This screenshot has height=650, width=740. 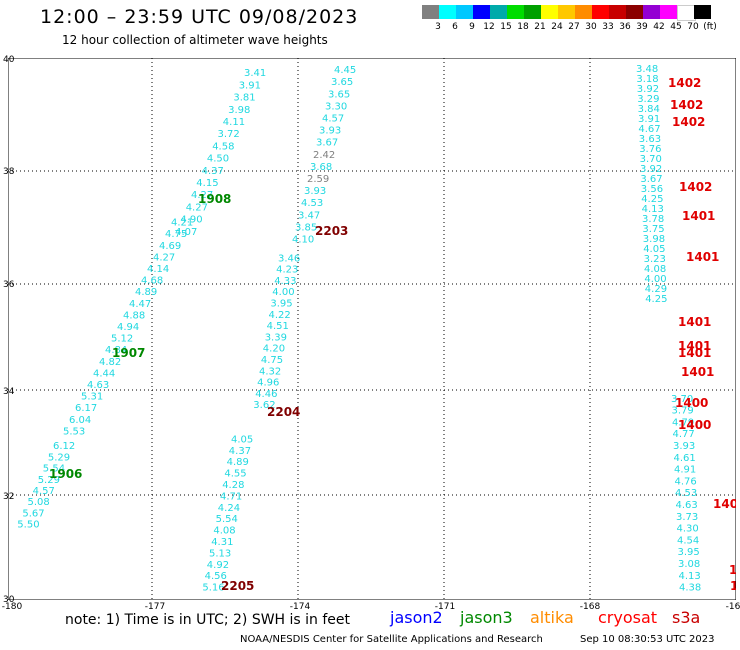 I want to click on track-label: 1907, so click(x=128, y=353).